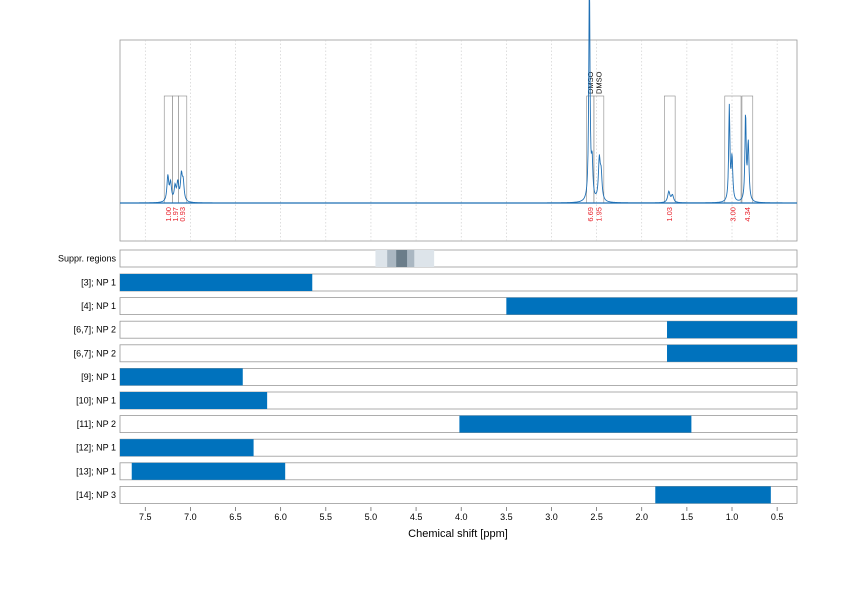 The height and width of the screenshot is (595, 842). Describe the element at coordinates (596, 517) in the screenshot. I see `x-tick-label: 2.5` at that location.